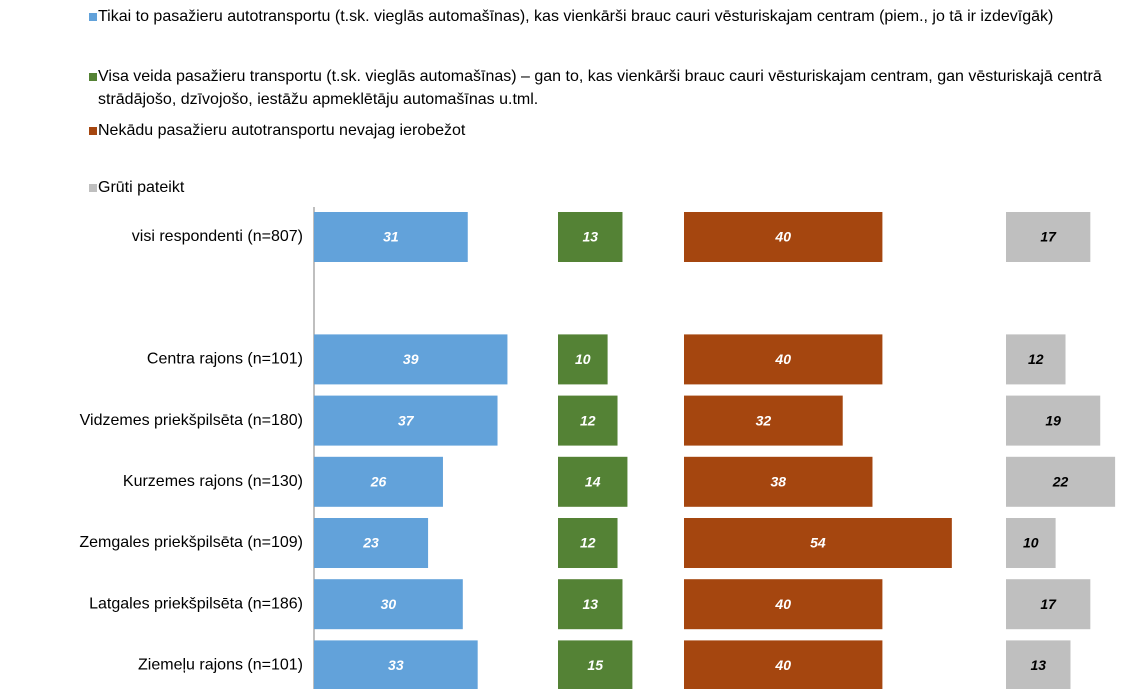  Describe the element at coordinates (196, 603) in the screenshot. I see `y-tick-label: Latgales priekšpilsēta (n=186)` at that location.